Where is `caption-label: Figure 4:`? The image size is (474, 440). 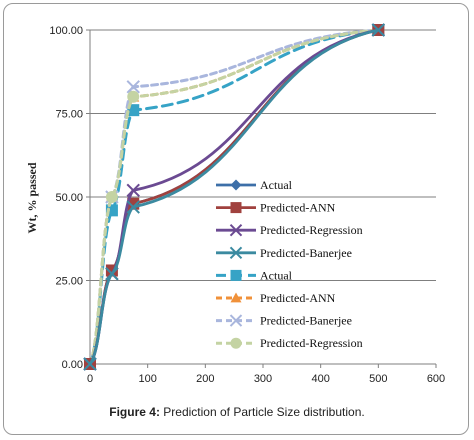 caption-label: Figure 4: is located at coordinates (134, 412).